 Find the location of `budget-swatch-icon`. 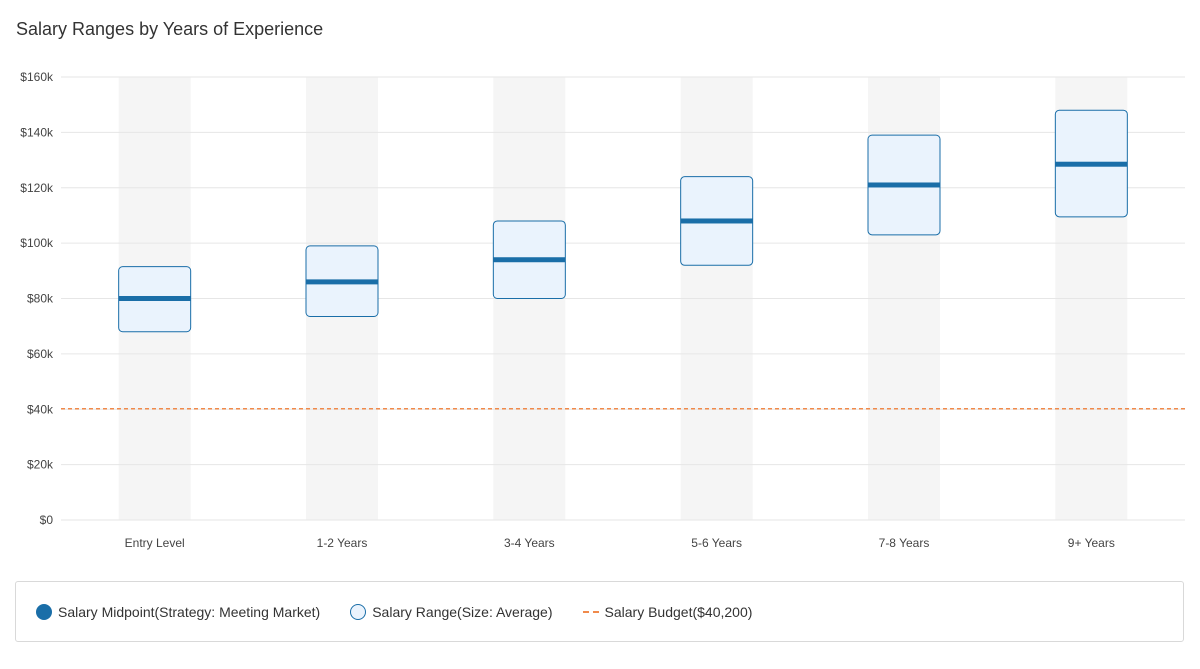

budget-swatch-icon is located at coordinates (590, 611).